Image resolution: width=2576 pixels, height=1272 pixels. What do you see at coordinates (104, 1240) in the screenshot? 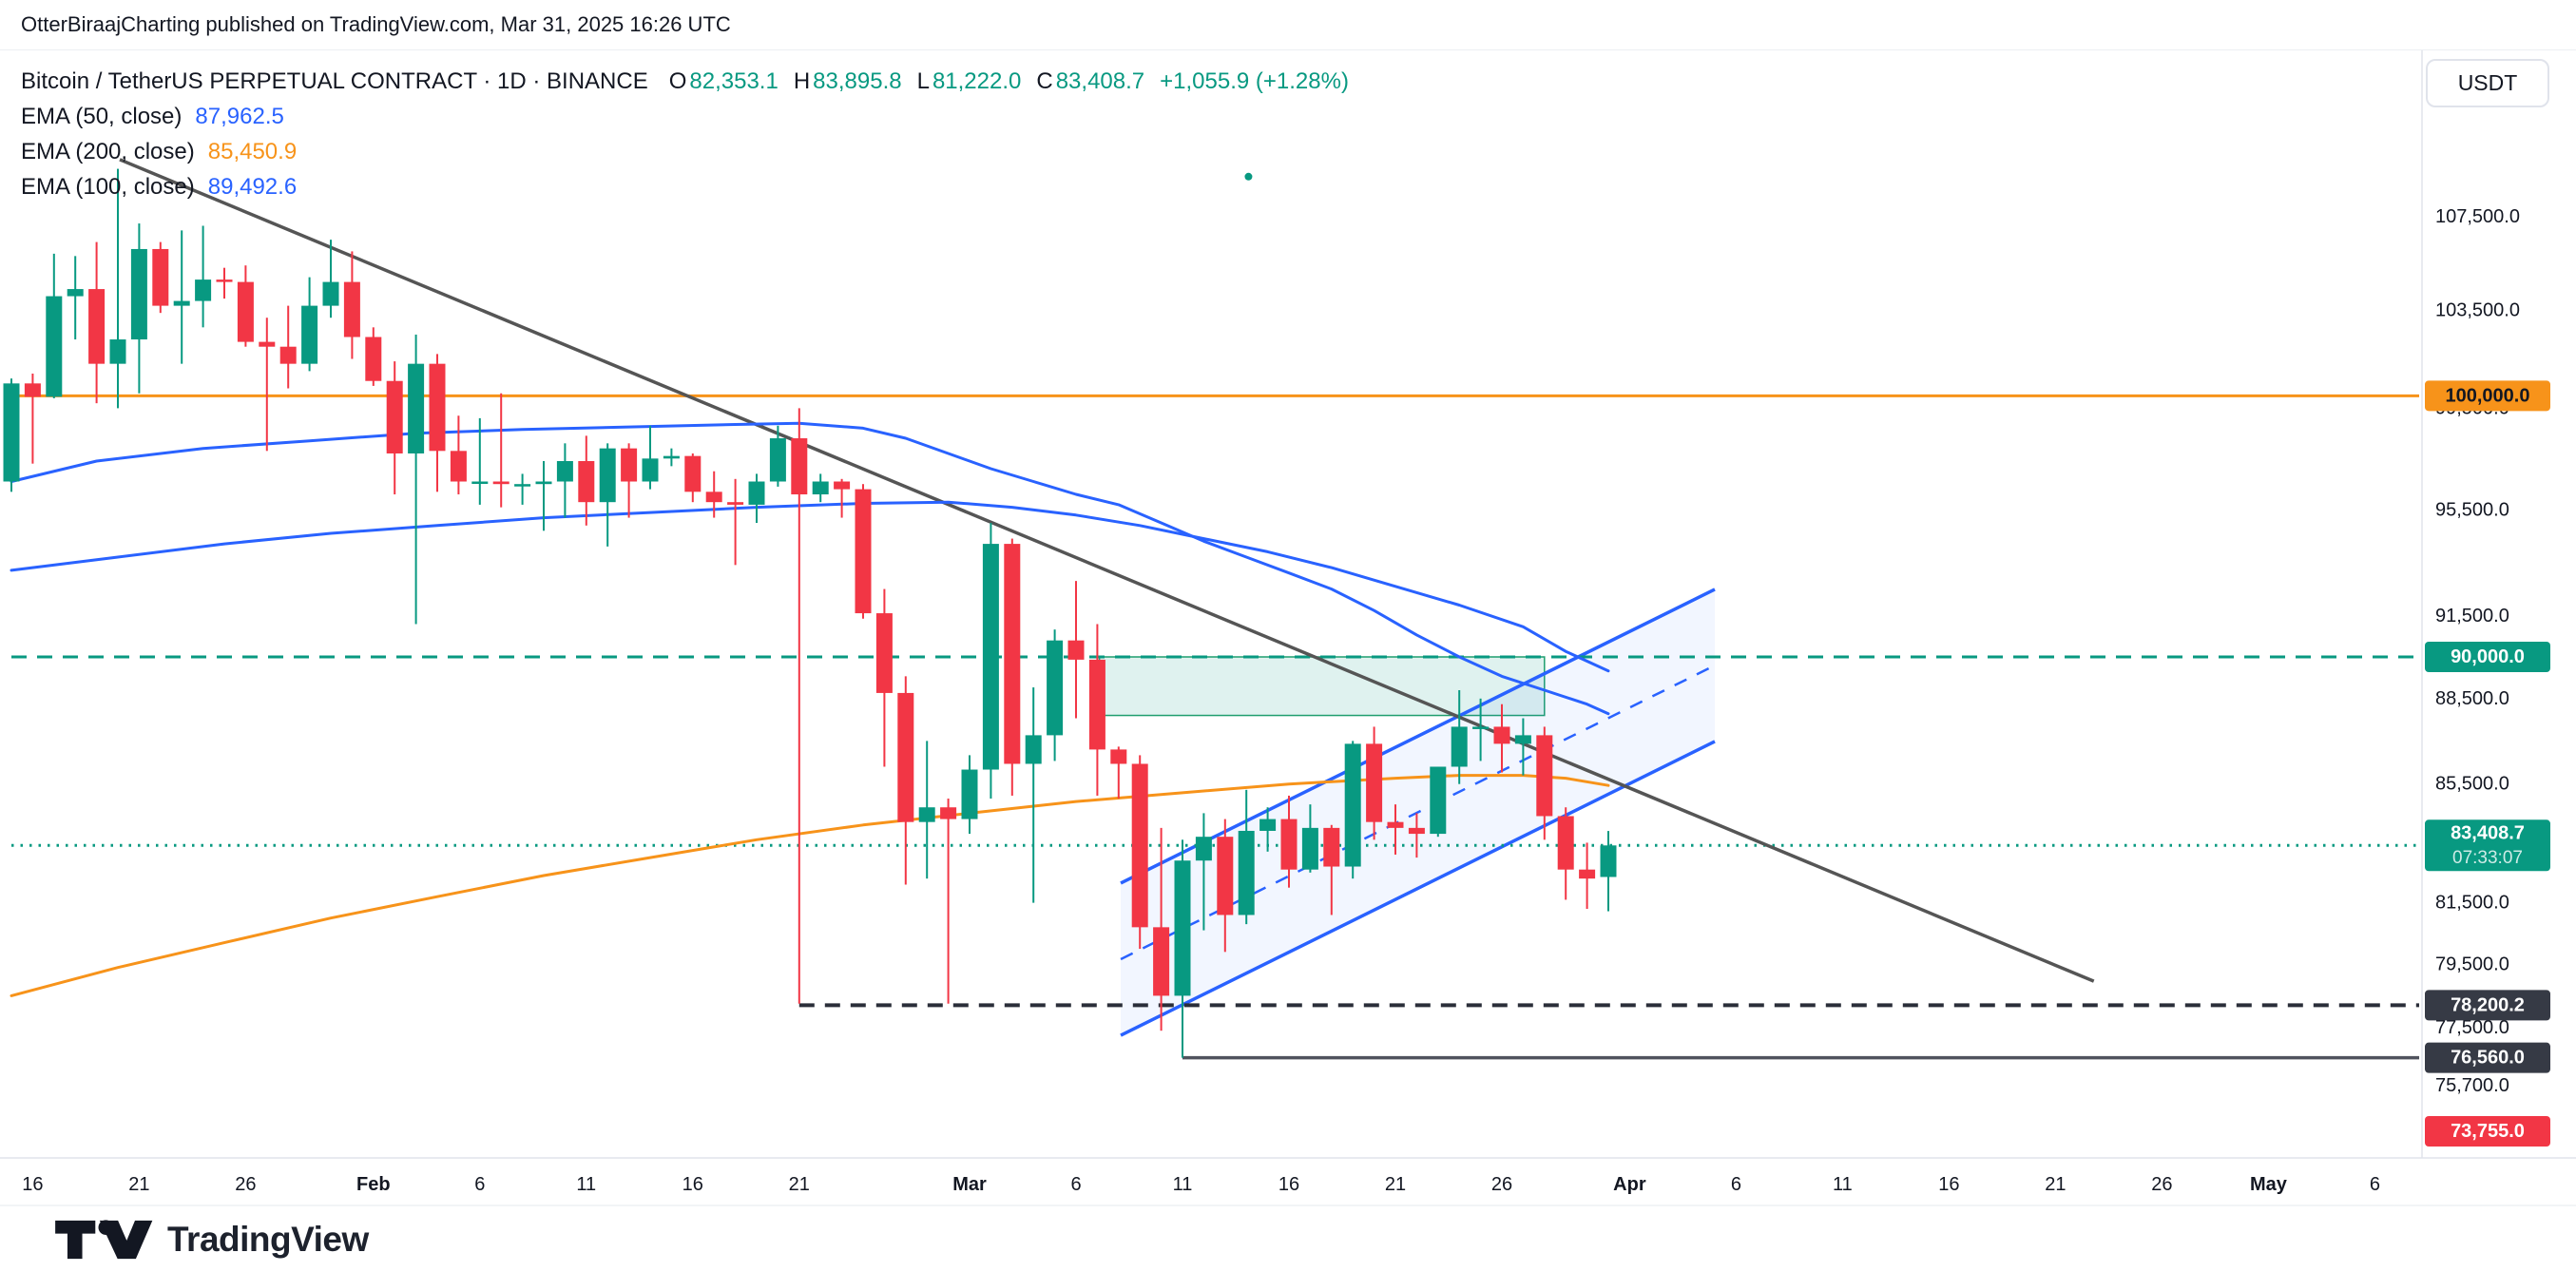
I see `tradingview-logo-icon` at bounding box center [104, 1240].